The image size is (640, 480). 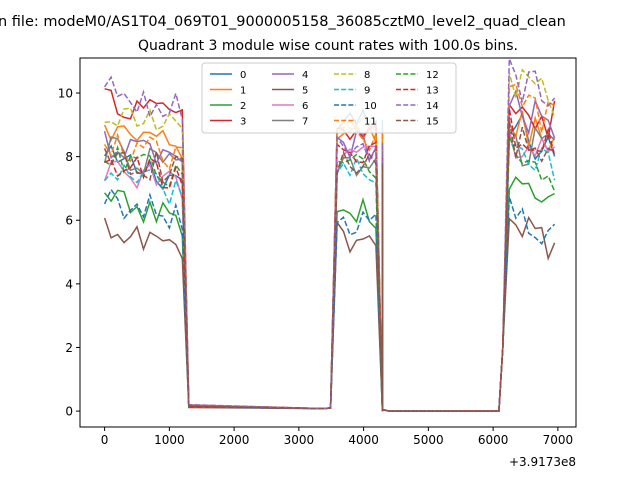 What do you see at coordinates (370, 106) in the screenshot?
I see `legend-label-10: 10` at bounding box center [370, 106].